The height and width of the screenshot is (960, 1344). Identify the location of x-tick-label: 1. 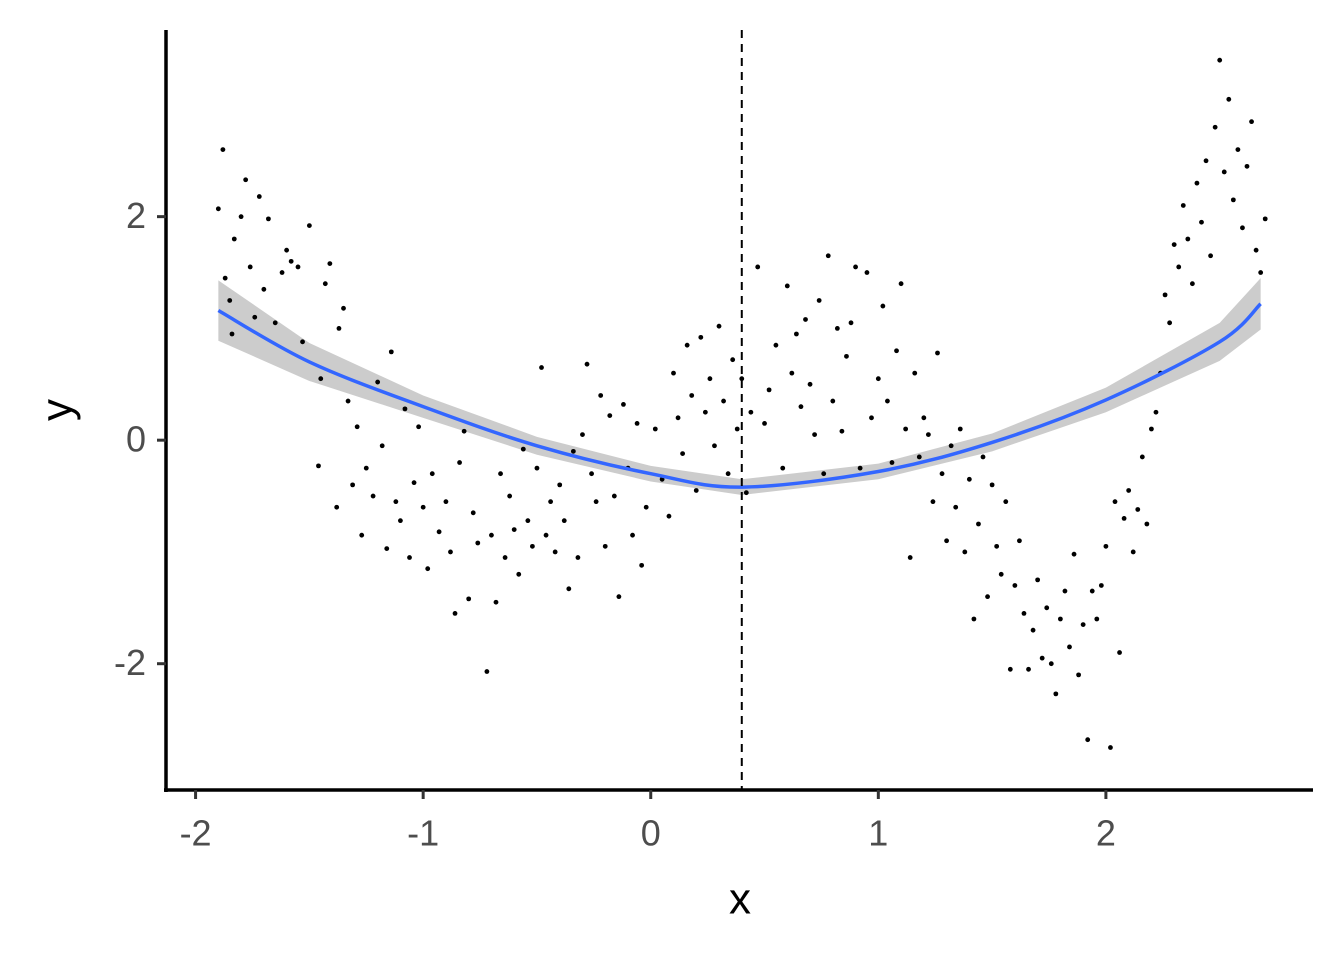
(878, 833).